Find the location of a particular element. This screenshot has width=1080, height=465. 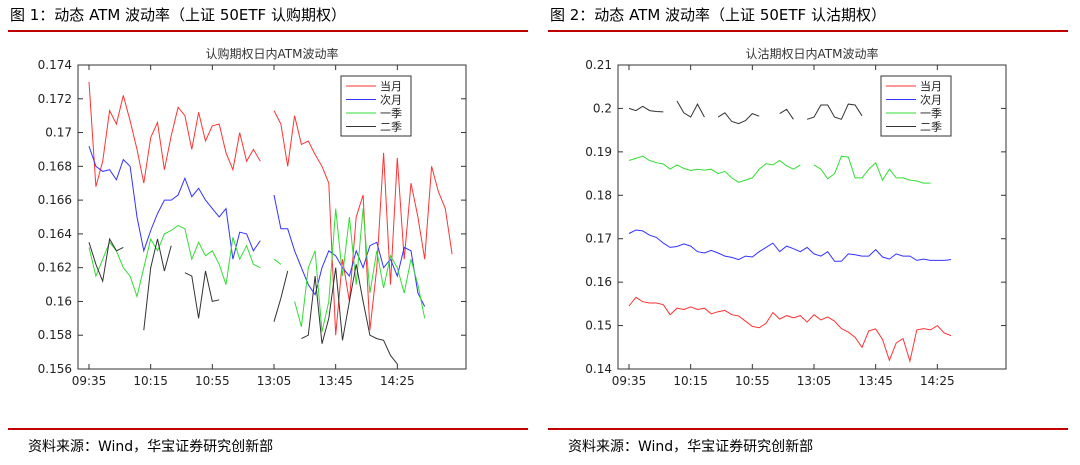

y-tick-label: 0.15 is located at coordinates (598, 326).